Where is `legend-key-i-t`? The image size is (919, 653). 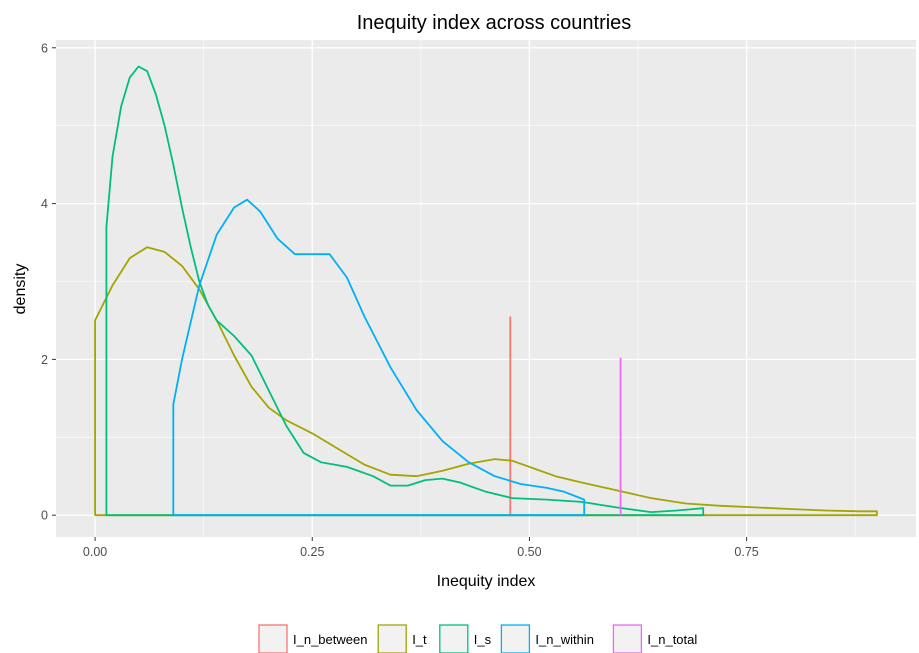 legend-key-i-t is located at coordinates (392, 638).